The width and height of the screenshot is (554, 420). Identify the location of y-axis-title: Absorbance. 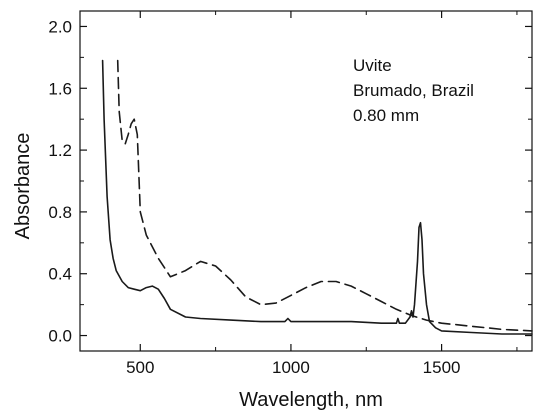
(23, 186).